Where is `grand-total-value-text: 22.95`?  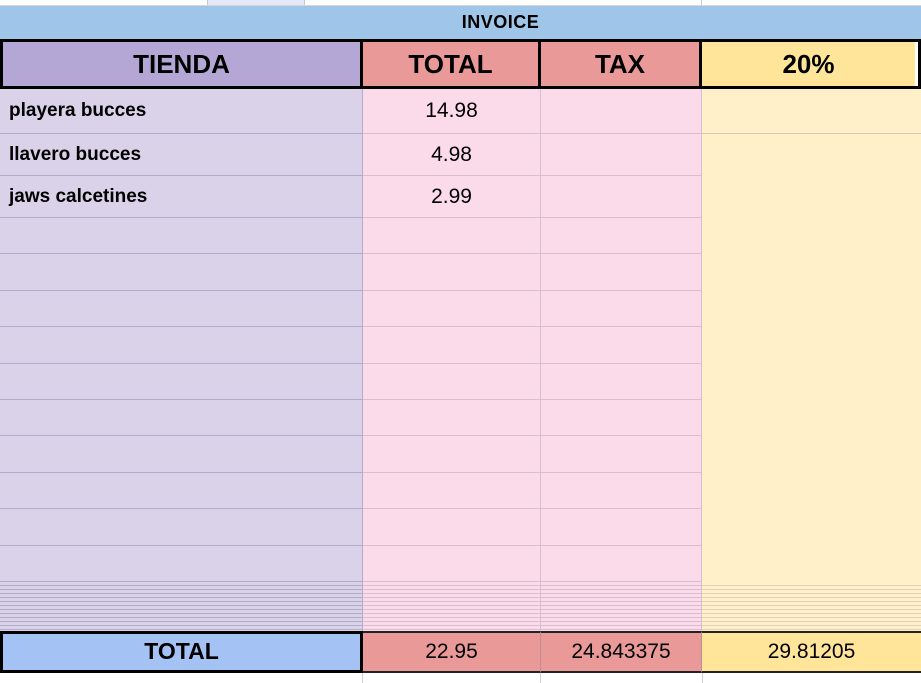 grand-total-value-text: 22.95 is located at coordinates (451, 651).